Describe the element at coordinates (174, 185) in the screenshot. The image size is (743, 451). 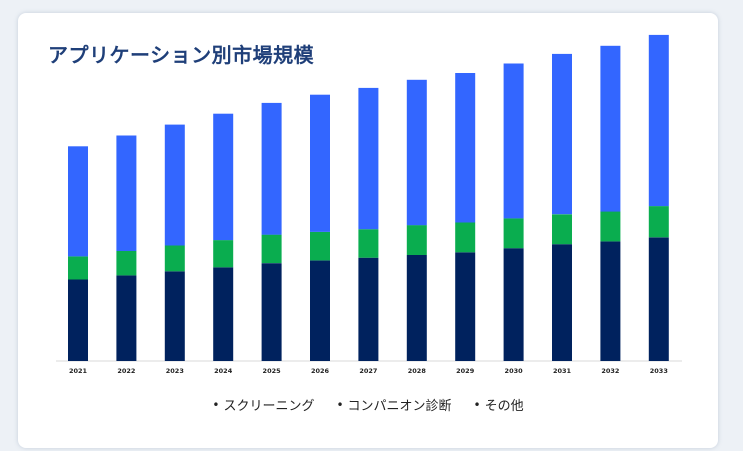
I see `bar-screening-2023` at that location.